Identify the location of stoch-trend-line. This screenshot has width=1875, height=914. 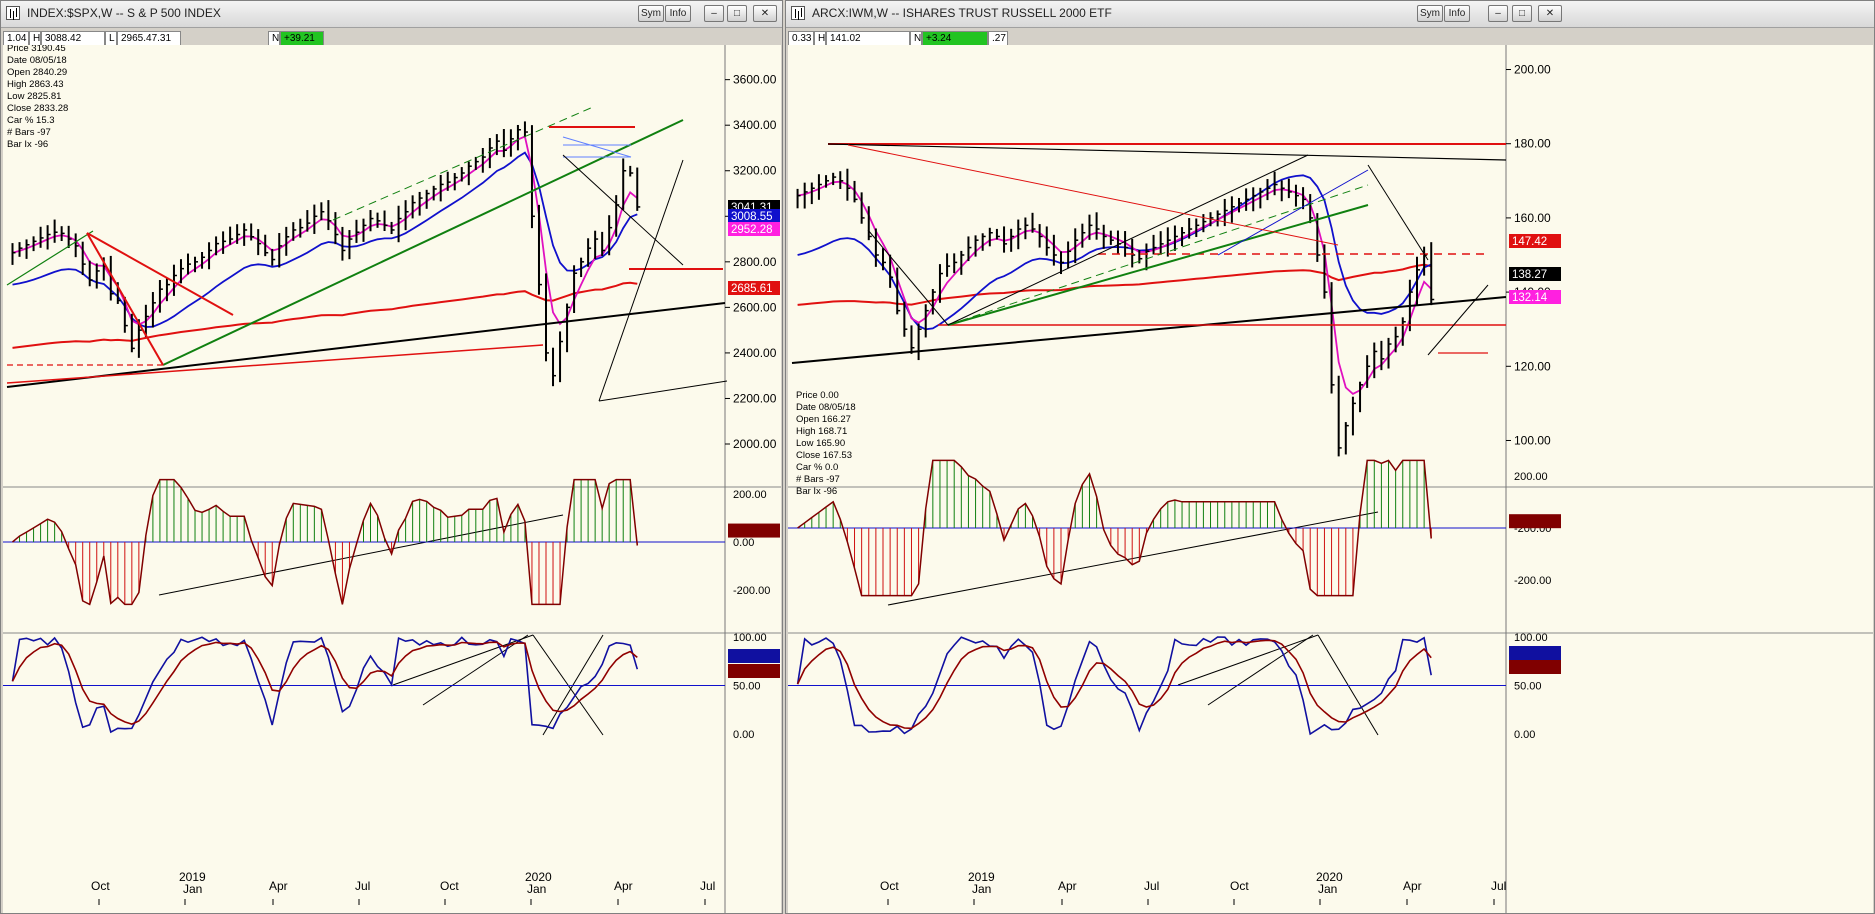
(1248, 660).